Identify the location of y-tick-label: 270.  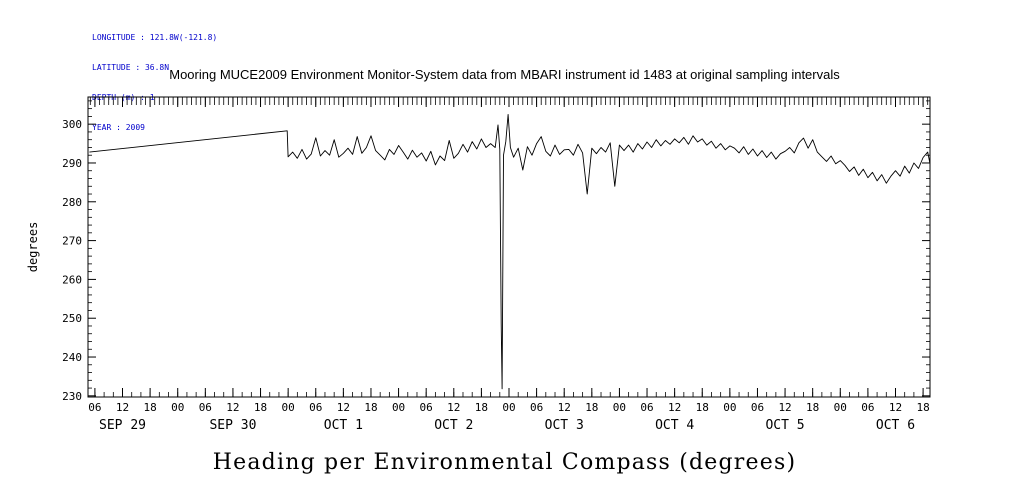
(72, 241).